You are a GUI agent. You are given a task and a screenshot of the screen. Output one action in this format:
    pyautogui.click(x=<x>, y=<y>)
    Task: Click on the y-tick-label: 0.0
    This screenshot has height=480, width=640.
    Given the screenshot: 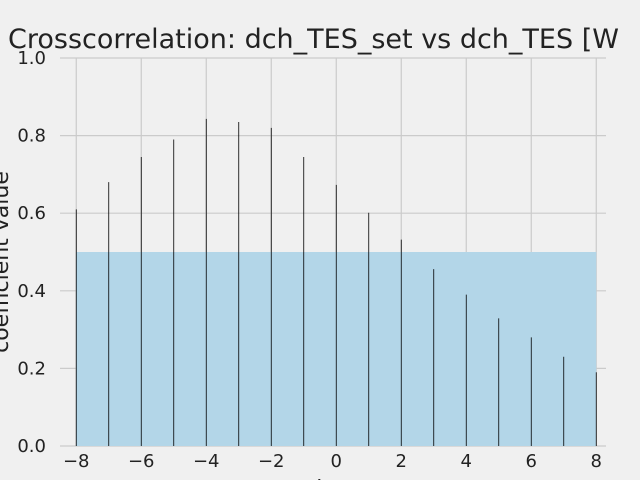 What is the action you would take?
    pyautogui.click(x=31, y=446)
    